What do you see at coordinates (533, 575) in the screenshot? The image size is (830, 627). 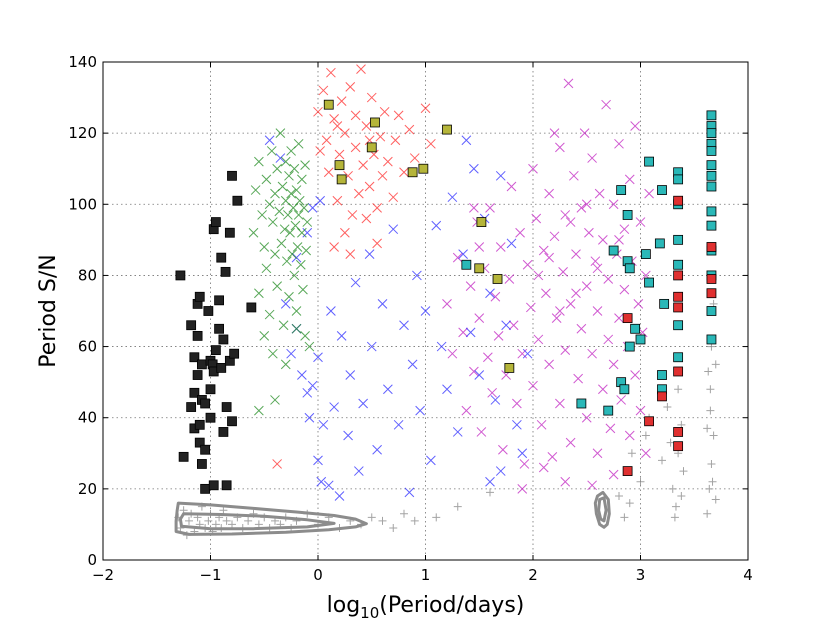 I see `x-tick-label: 2` at bounding box center [533, 575].